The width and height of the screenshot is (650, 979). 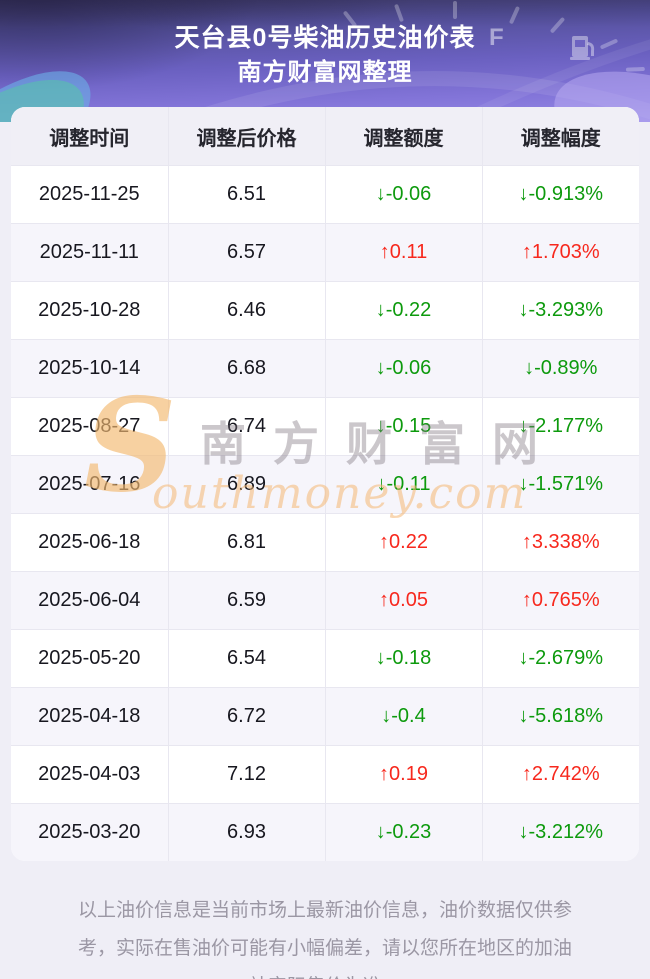 What do you see at coordinates (325, 38) in the screenshot?
I see `page-title: 天台县0号柴油历史油价表` at bounding box center [325, 38].